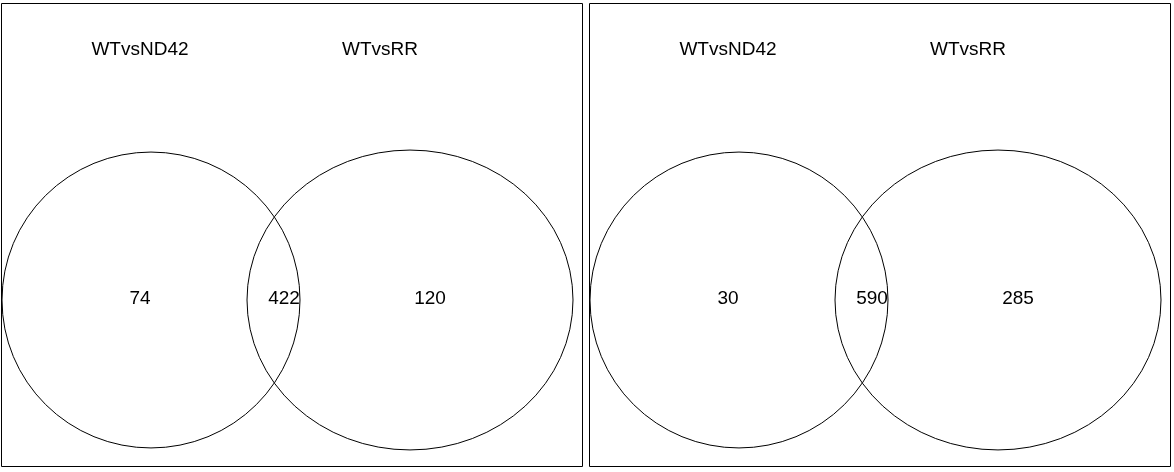 The image size is (1174, 472). What do you see at coordinates (140, 298) in the screenshot?
I see `data-label: 74` at bounding box center [140, 298].